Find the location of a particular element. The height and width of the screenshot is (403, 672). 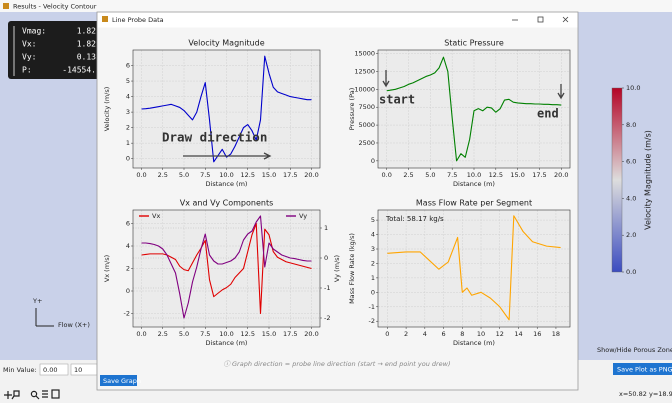

plot-area is located at coordinates (474, 268).